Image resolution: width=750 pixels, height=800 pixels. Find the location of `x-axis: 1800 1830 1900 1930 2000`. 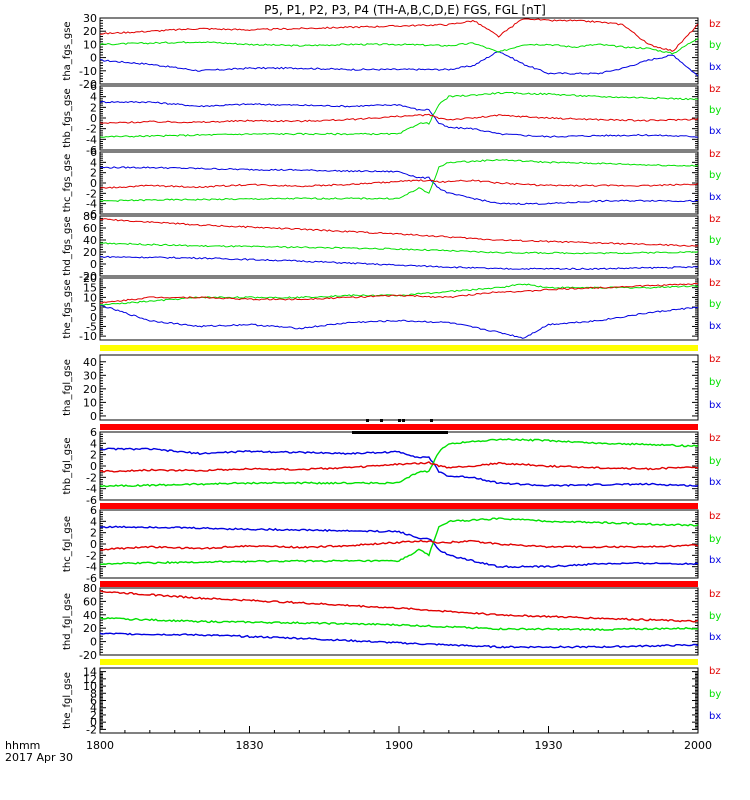

x-axis: 1800 1830 1900 1930 2000 is located at coordinates (399, 739).